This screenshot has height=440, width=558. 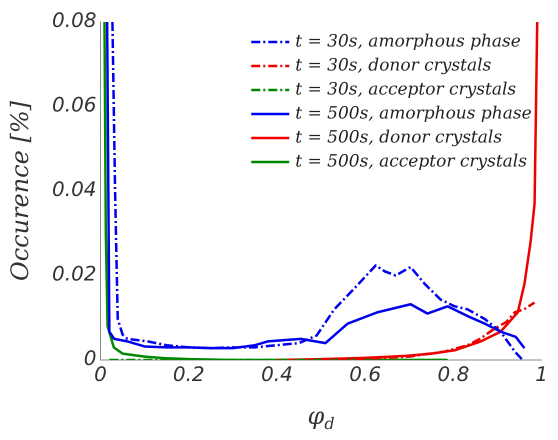 What do you see at coordinates (411, 161) in the screenshot?
I see `legend-label: t = 500s, acceptor crystals` at bounding box center [411, 161].